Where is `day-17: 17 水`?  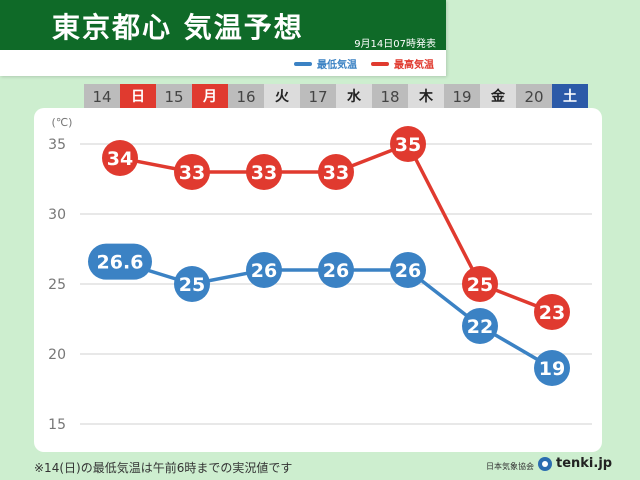 day-17: 17 水 is located at coordinates (336, 97).